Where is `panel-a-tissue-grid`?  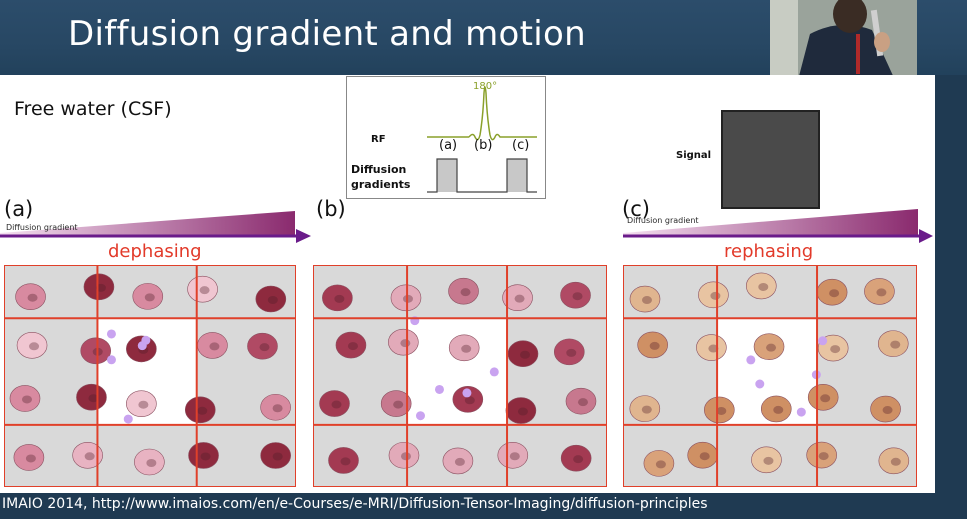 panel-a-tissue-grid is located at coordinates (150, 376).